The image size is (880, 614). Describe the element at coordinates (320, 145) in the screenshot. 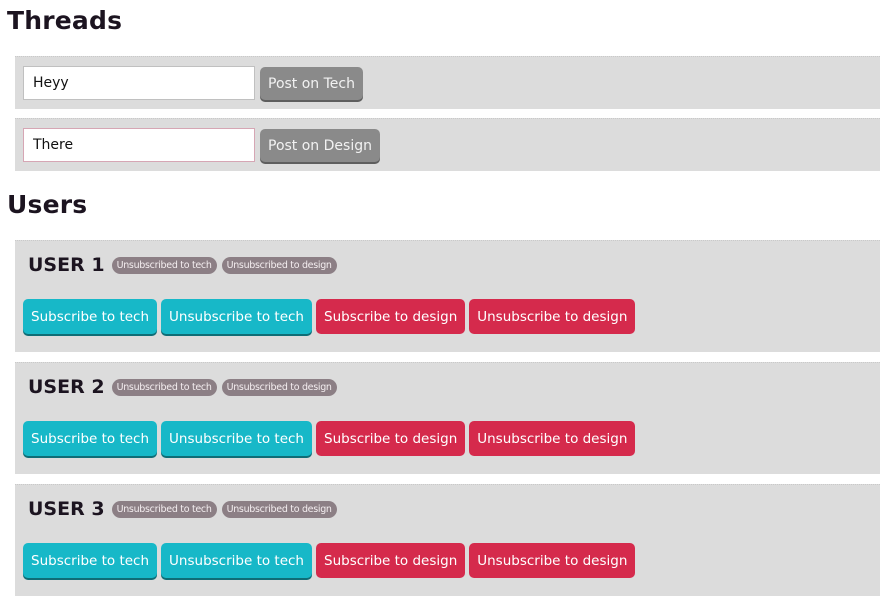

I see `post-on-design-button: Post on Design` at that location.